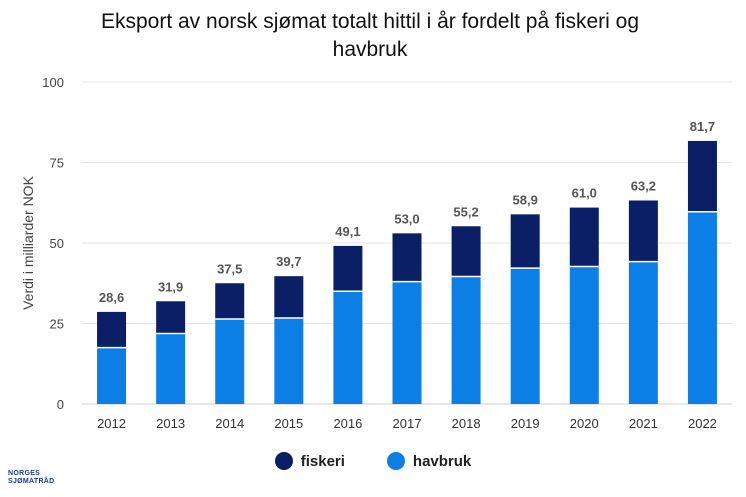  Describe the element at coordinates (53, 82) in the screenshot. I see `y-tick-label: 100` at that location.